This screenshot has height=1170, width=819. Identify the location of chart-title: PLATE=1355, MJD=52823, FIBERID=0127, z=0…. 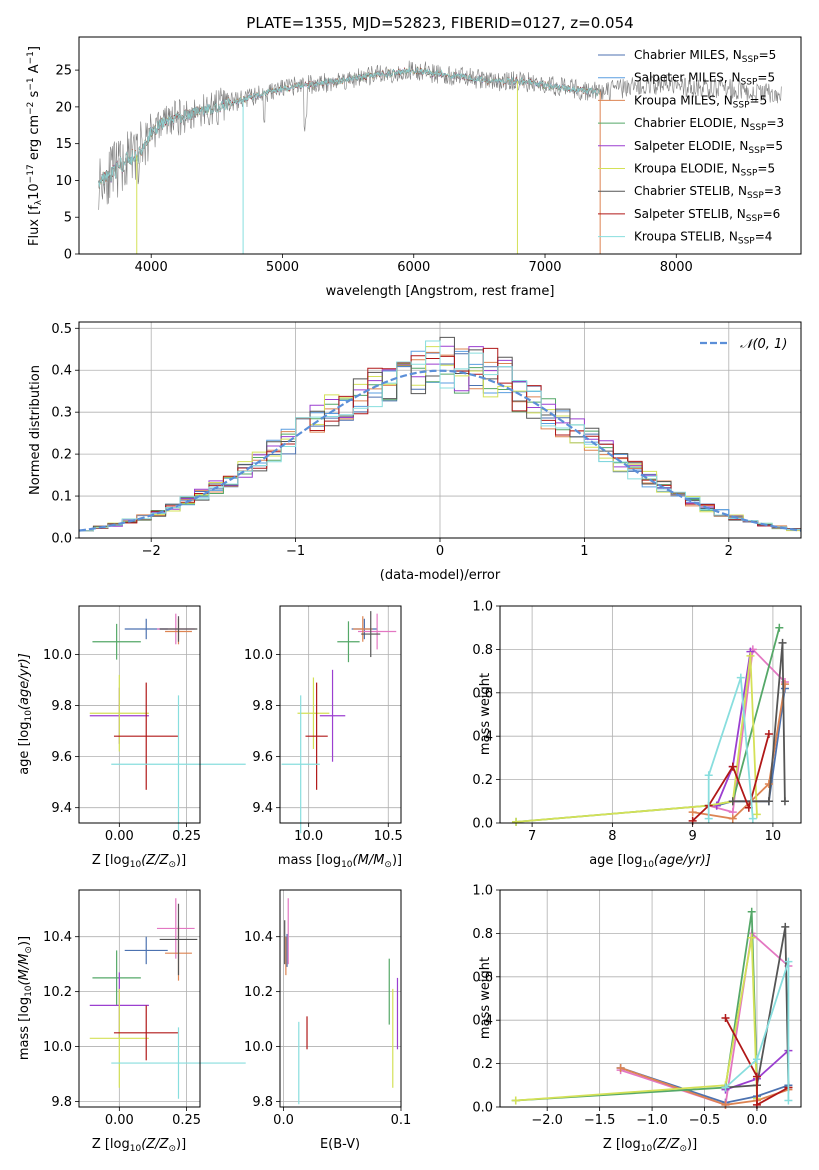
(439, 23).